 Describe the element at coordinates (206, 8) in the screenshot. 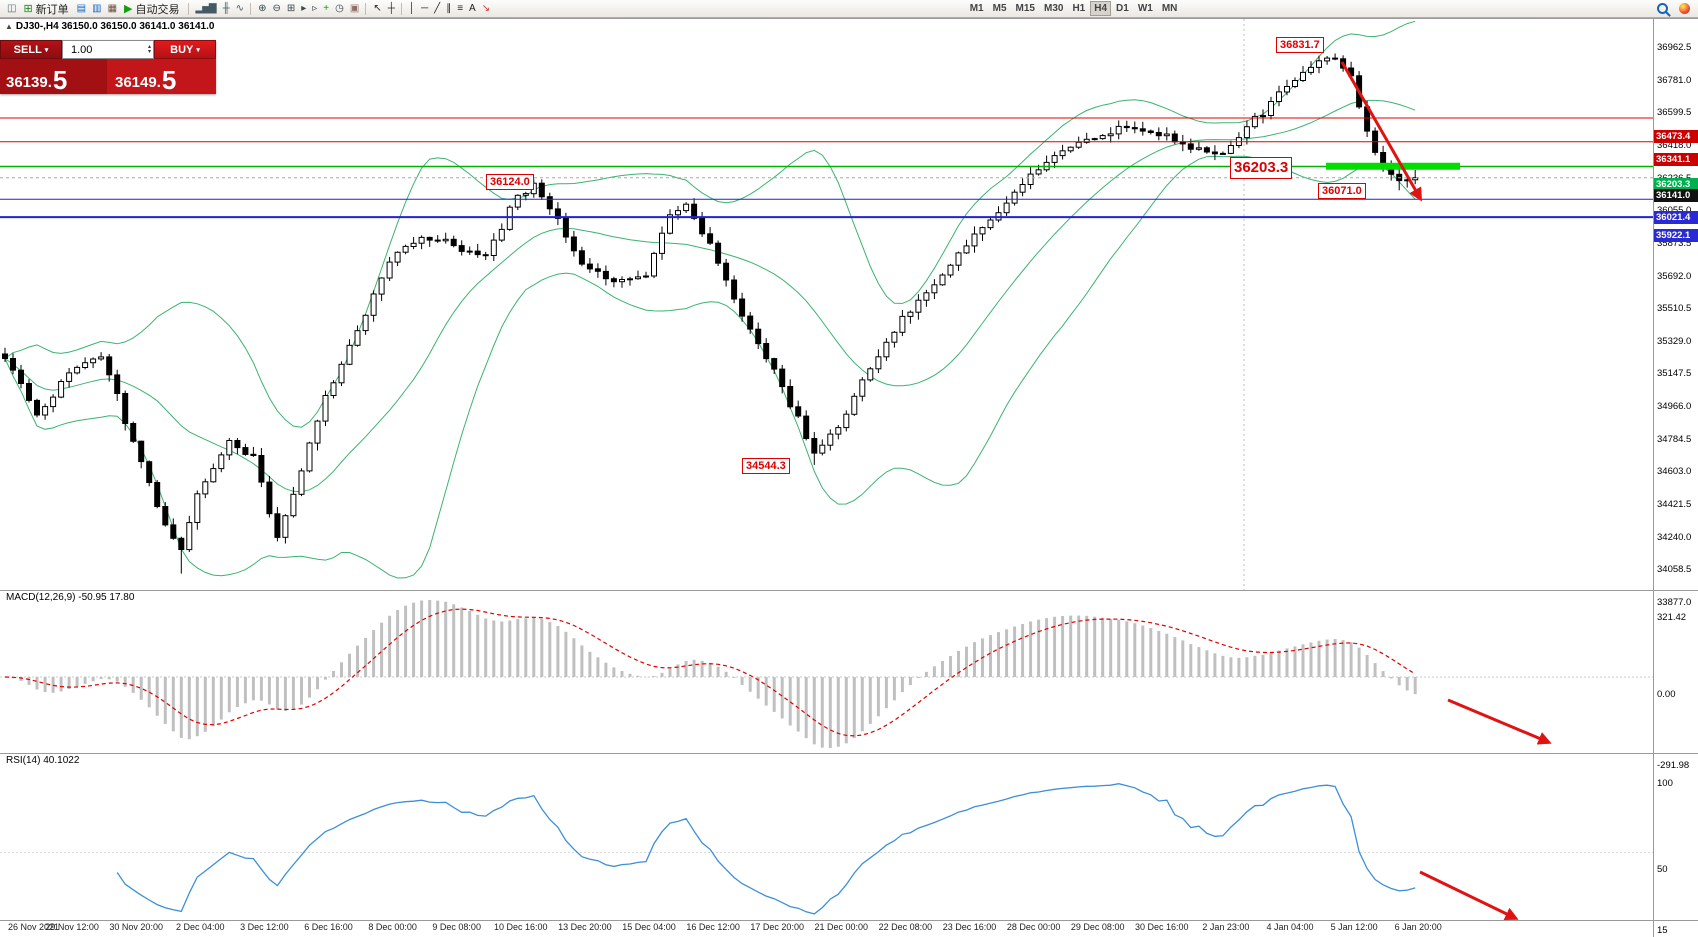

I see `bar-chart-icon: ▂▅▇` at that location.